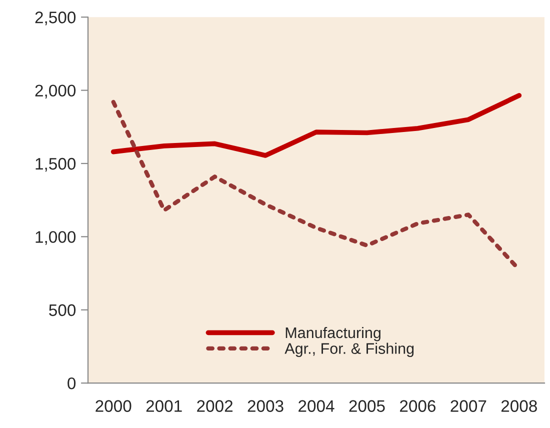 The image size is (550, 428). What do you see at coordinates (519, 406) in the screenshot?
I see `x-tick-label: 2008` at bounding box center [519, 406].